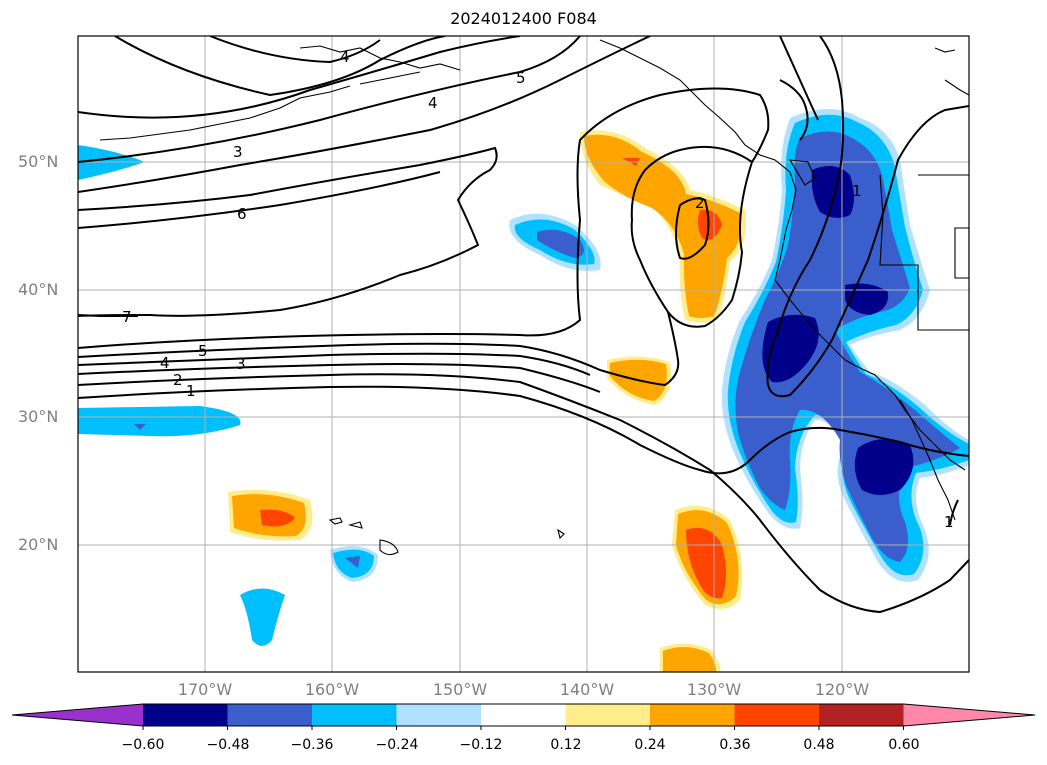  What do you see at coordinates (566, 745) in the screenshot?
I see `colorbar-tick-label: 0.12` at bounding box center [566, 745].